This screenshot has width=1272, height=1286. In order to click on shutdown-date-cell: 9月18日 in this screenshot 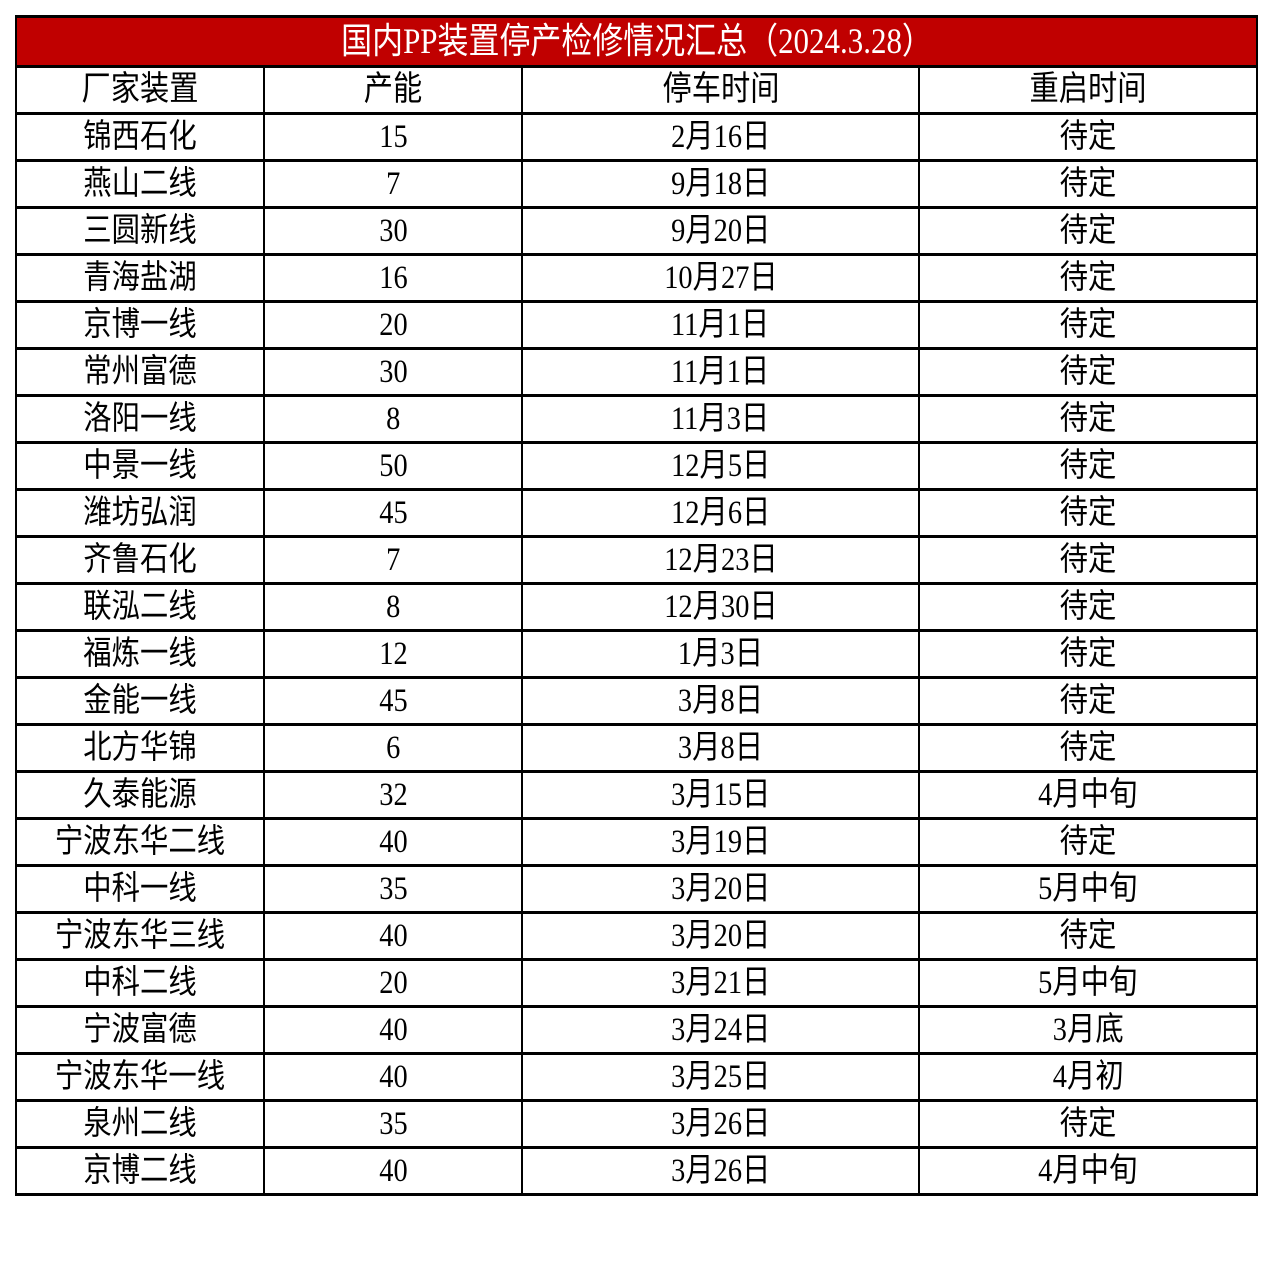, I will do `click(720, 184)`.